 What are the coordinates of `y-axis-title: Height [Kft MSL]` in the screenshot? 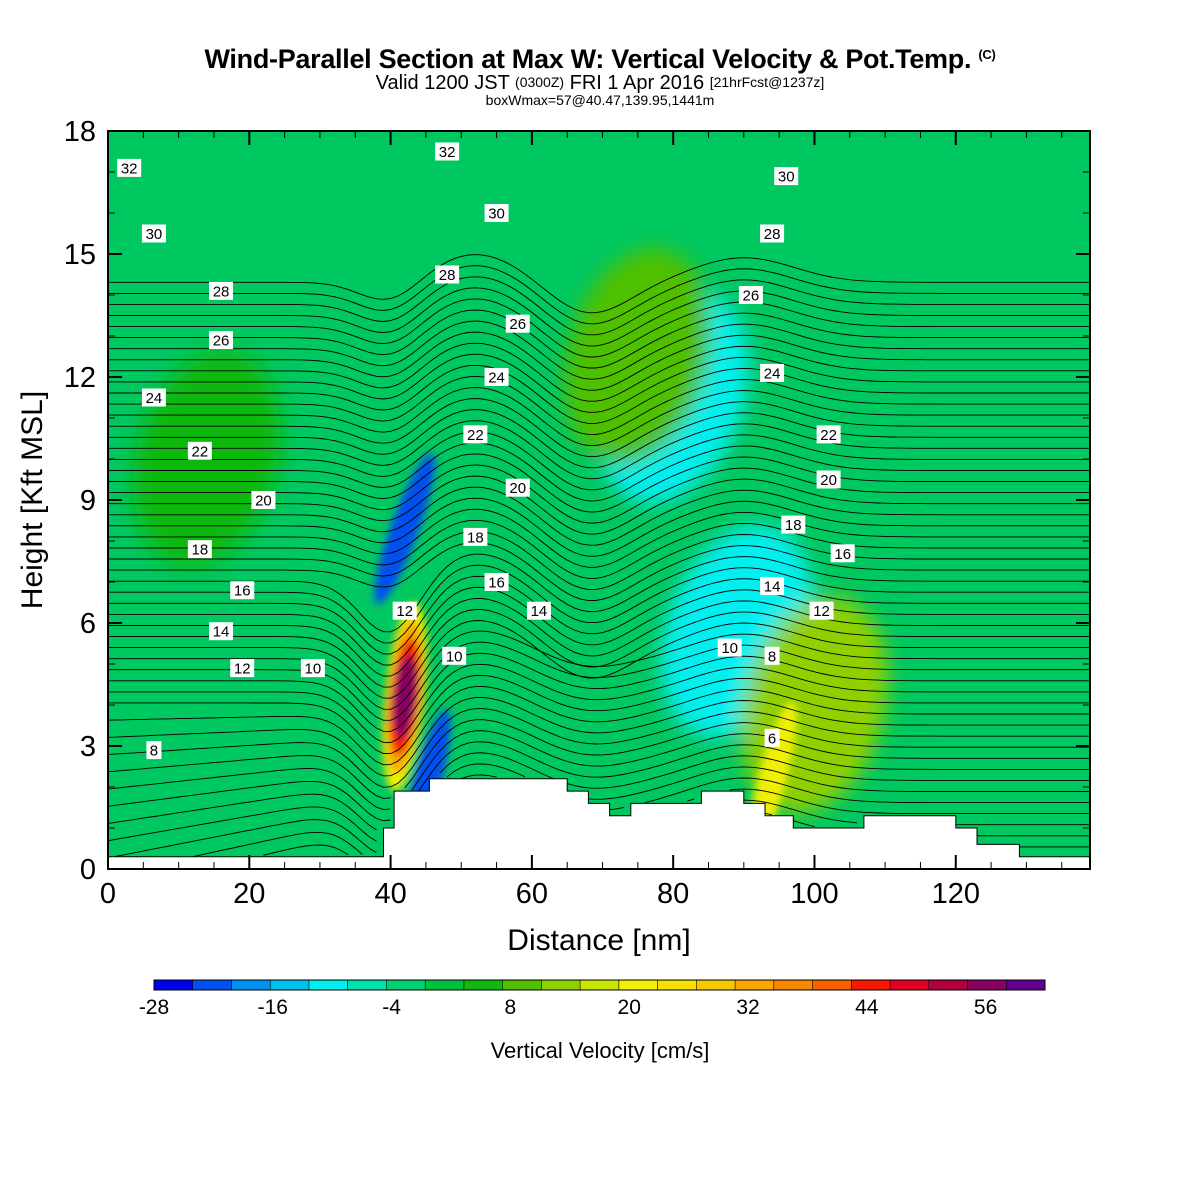 It's located at (32, 500).